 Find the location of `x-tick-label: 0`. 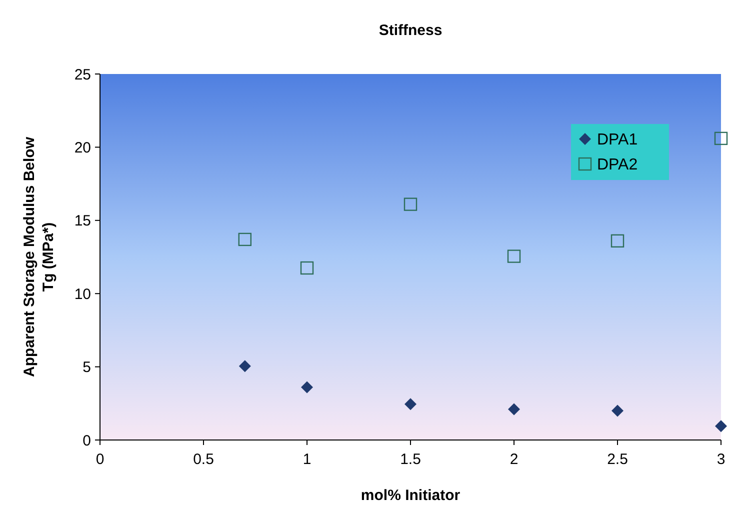

x-tick-label: 0 is located at coordinates (100, 459).